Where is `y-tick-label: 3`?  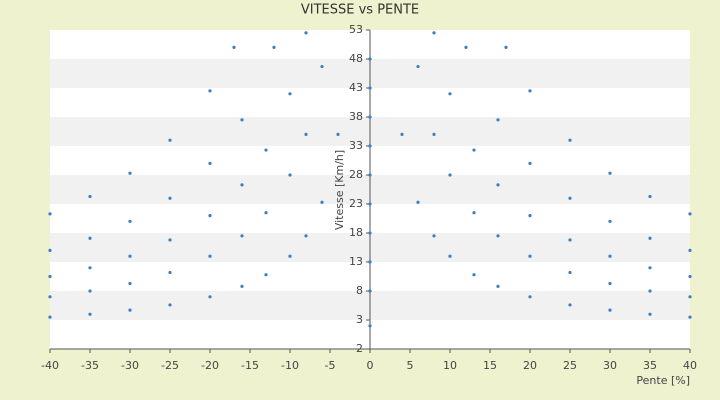
y-tick-label: 3 is located at coordinates (359, 319).